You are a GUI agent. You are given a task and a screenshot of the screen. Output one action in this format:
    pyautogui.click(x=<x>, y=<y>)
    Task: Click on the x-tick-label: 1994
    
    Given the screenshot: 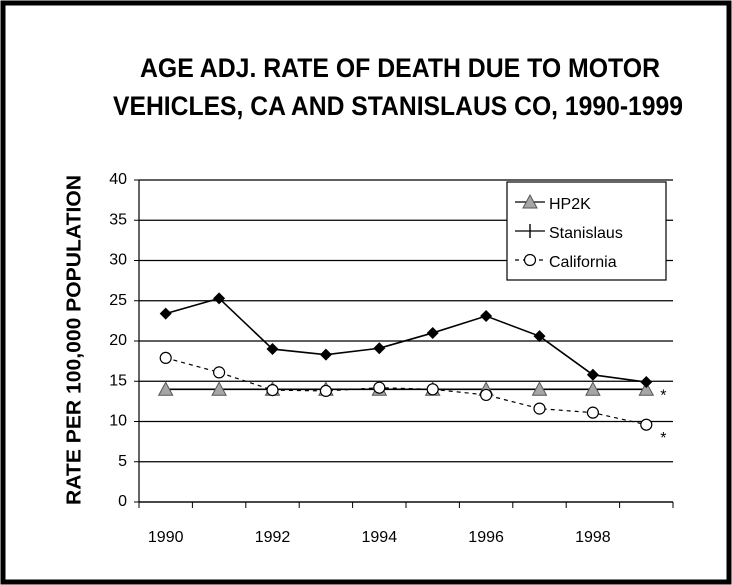 What is the action you would take?
    pyautogui.click(x=380, y=537)
    